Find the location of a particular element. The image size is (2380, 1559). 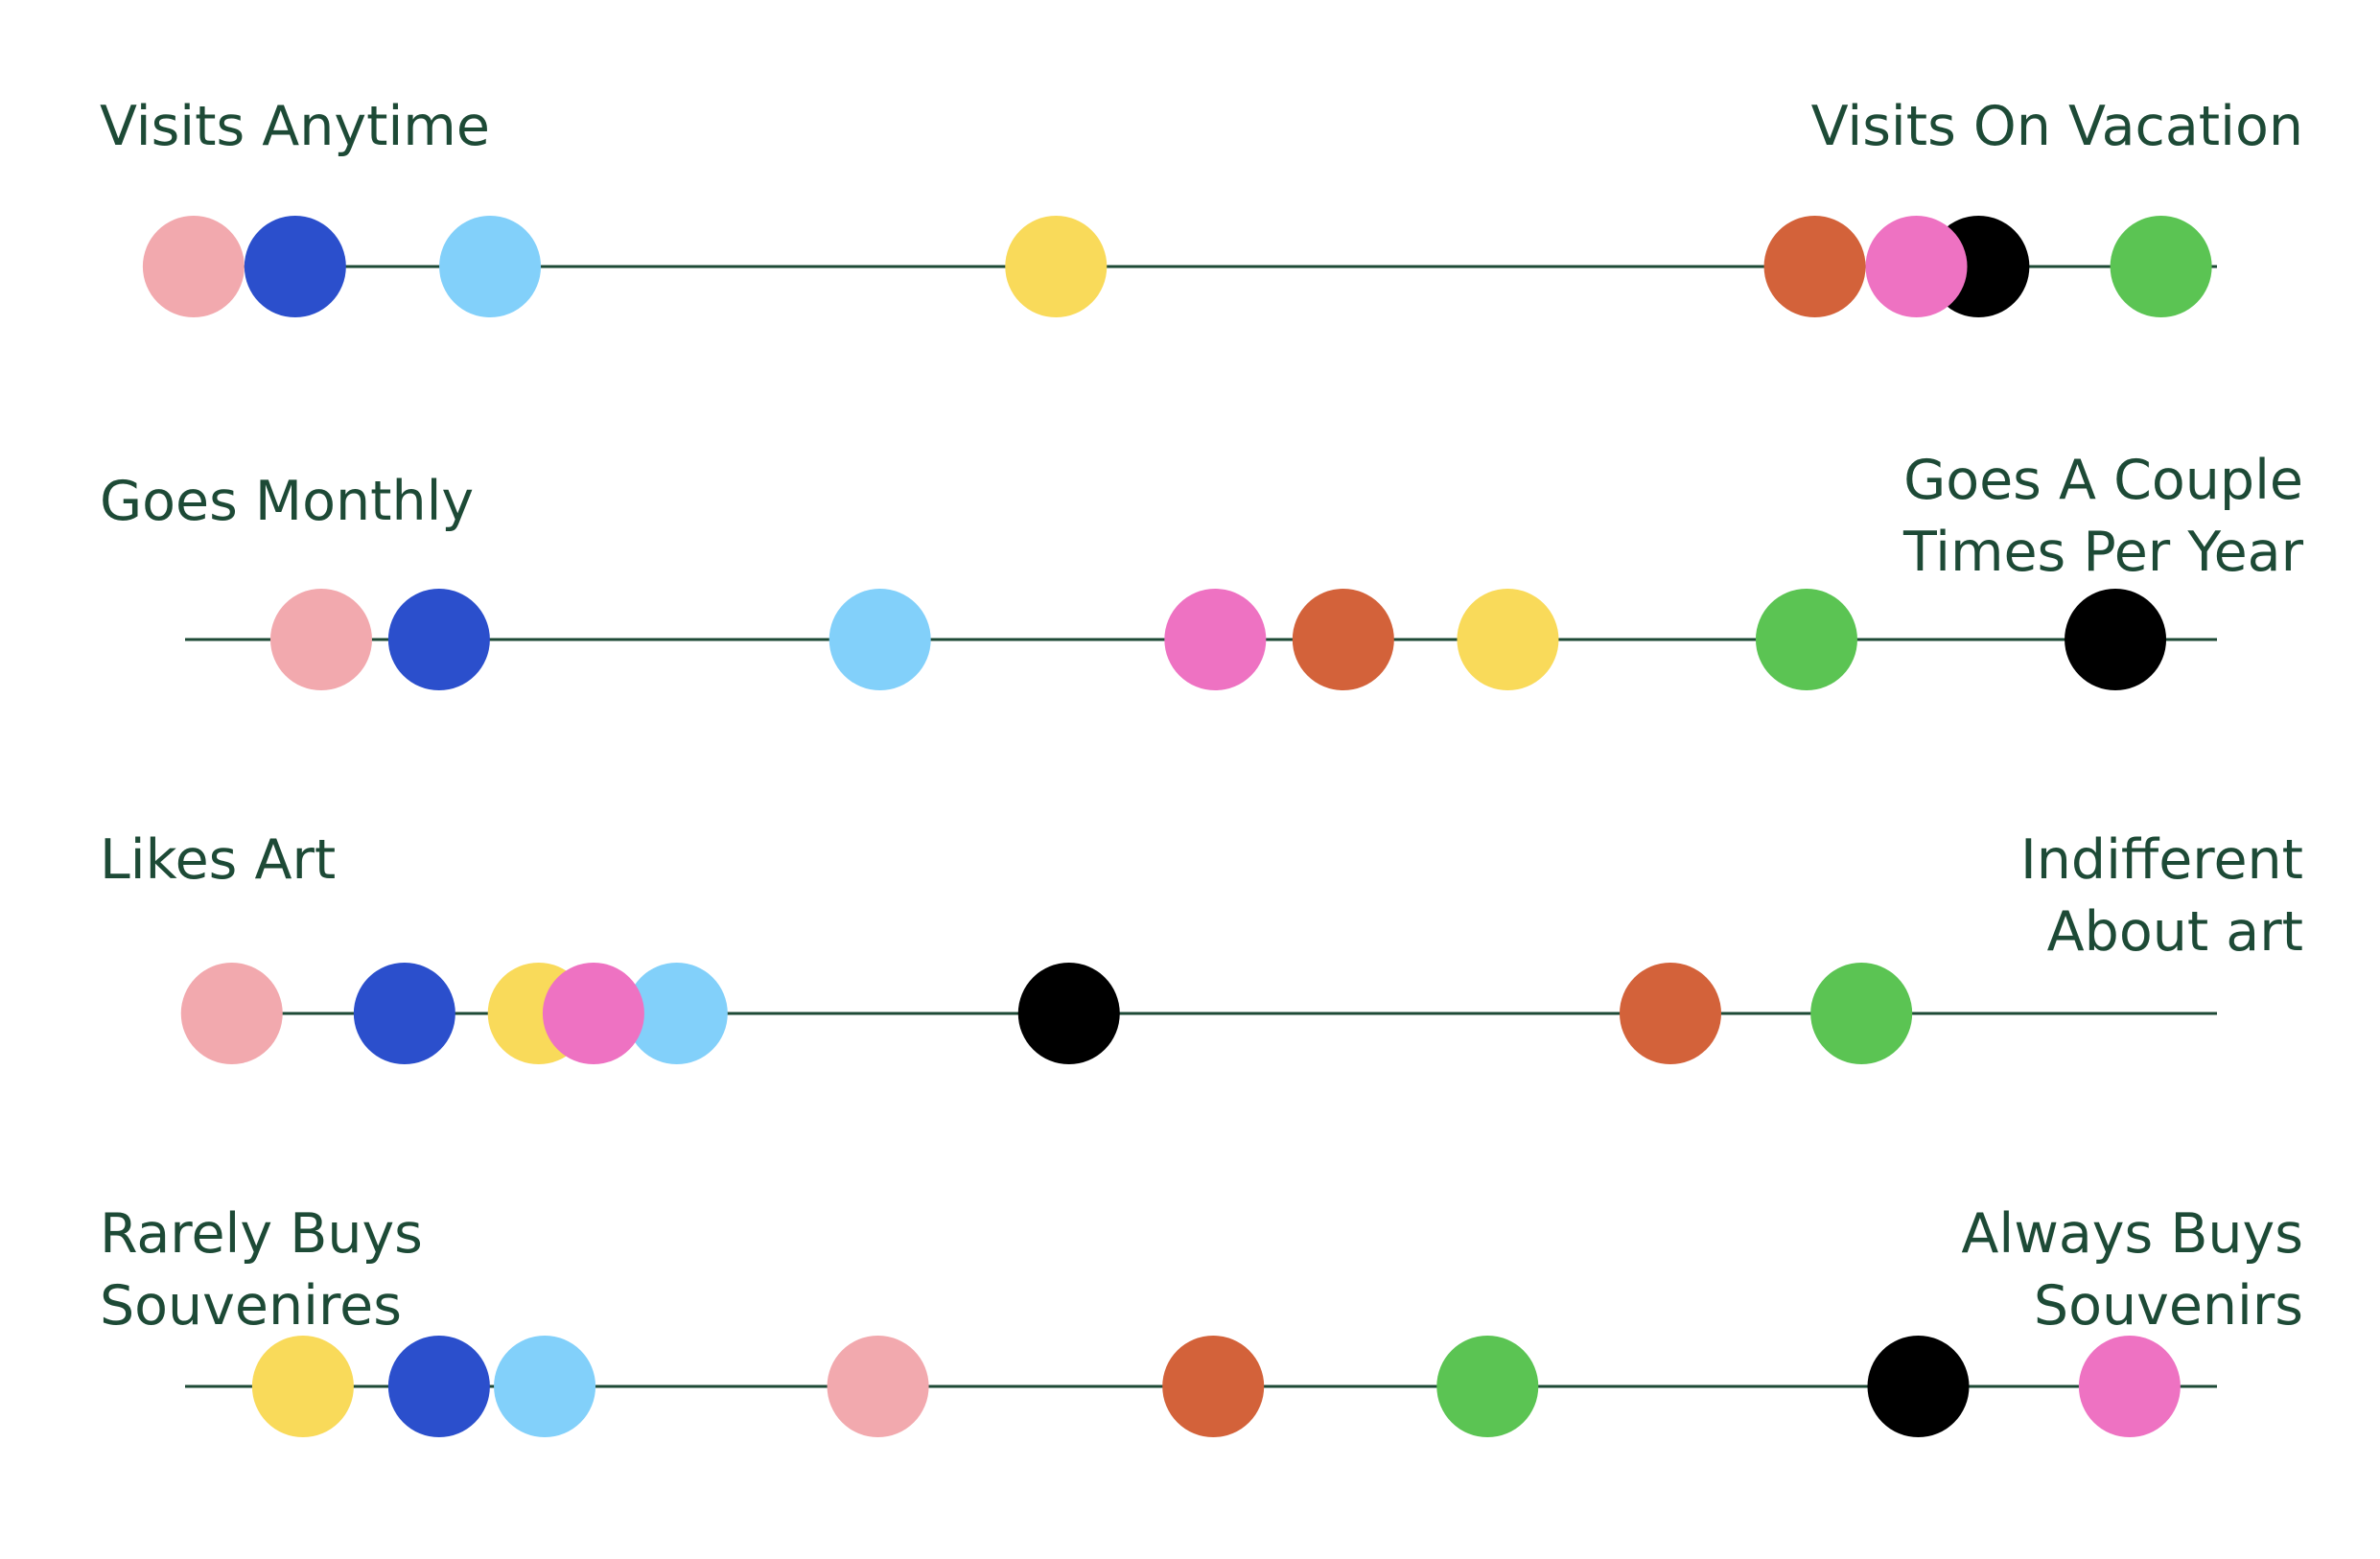

scale-1-right-label: Visits On Vacation is located at coordinates (2056, 126).